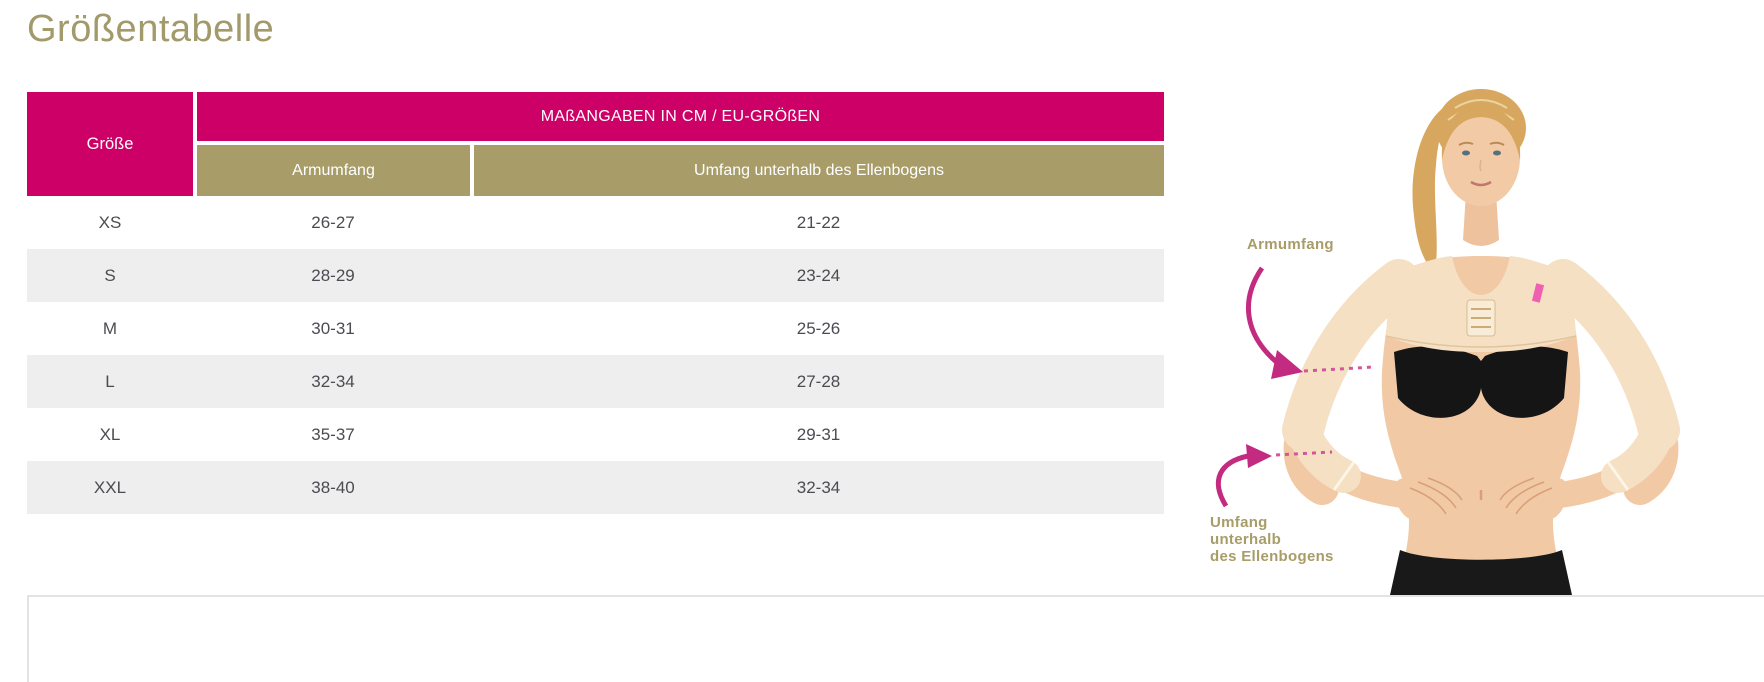  I want to click on table-row: L 32-34 27-28, so click(595, 381).